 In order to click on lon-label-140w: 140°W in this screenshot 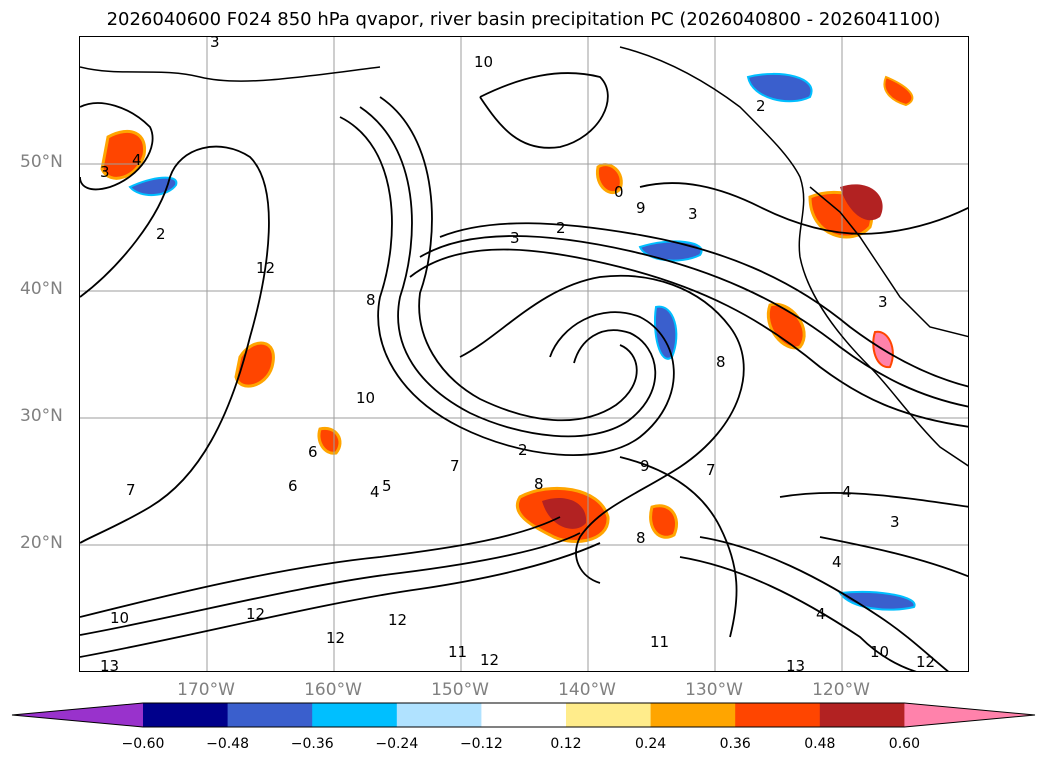, I will do `click(587, 690)`.